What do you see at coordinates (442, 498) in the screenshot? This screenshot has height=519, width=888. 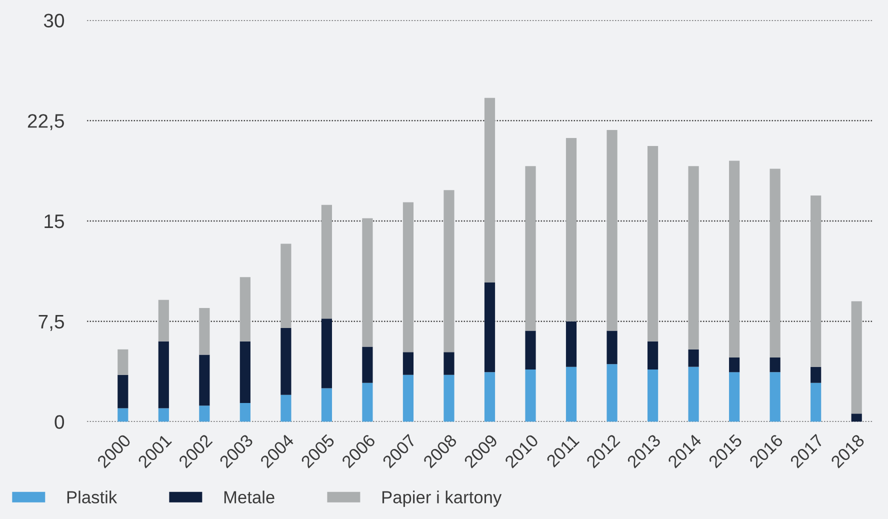 I see `legend-label: Papier i kartony` at bounding box center [442, 498].